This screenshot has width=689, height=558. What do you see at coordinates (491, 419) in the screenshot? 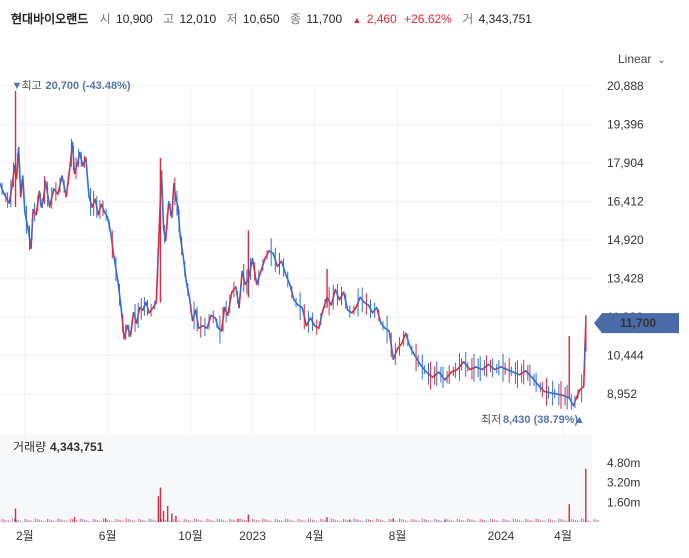
I see `min-label-text: 최저` at bounding box center [491, 419].